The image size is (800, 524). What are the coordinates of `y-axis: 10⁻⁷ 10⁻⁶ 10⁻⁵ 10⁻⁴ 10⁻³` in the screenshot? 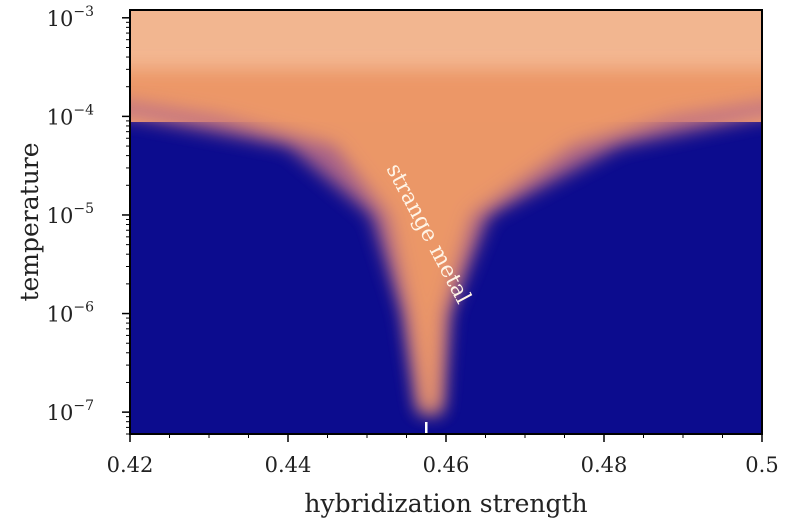 It's located at (88, 219).